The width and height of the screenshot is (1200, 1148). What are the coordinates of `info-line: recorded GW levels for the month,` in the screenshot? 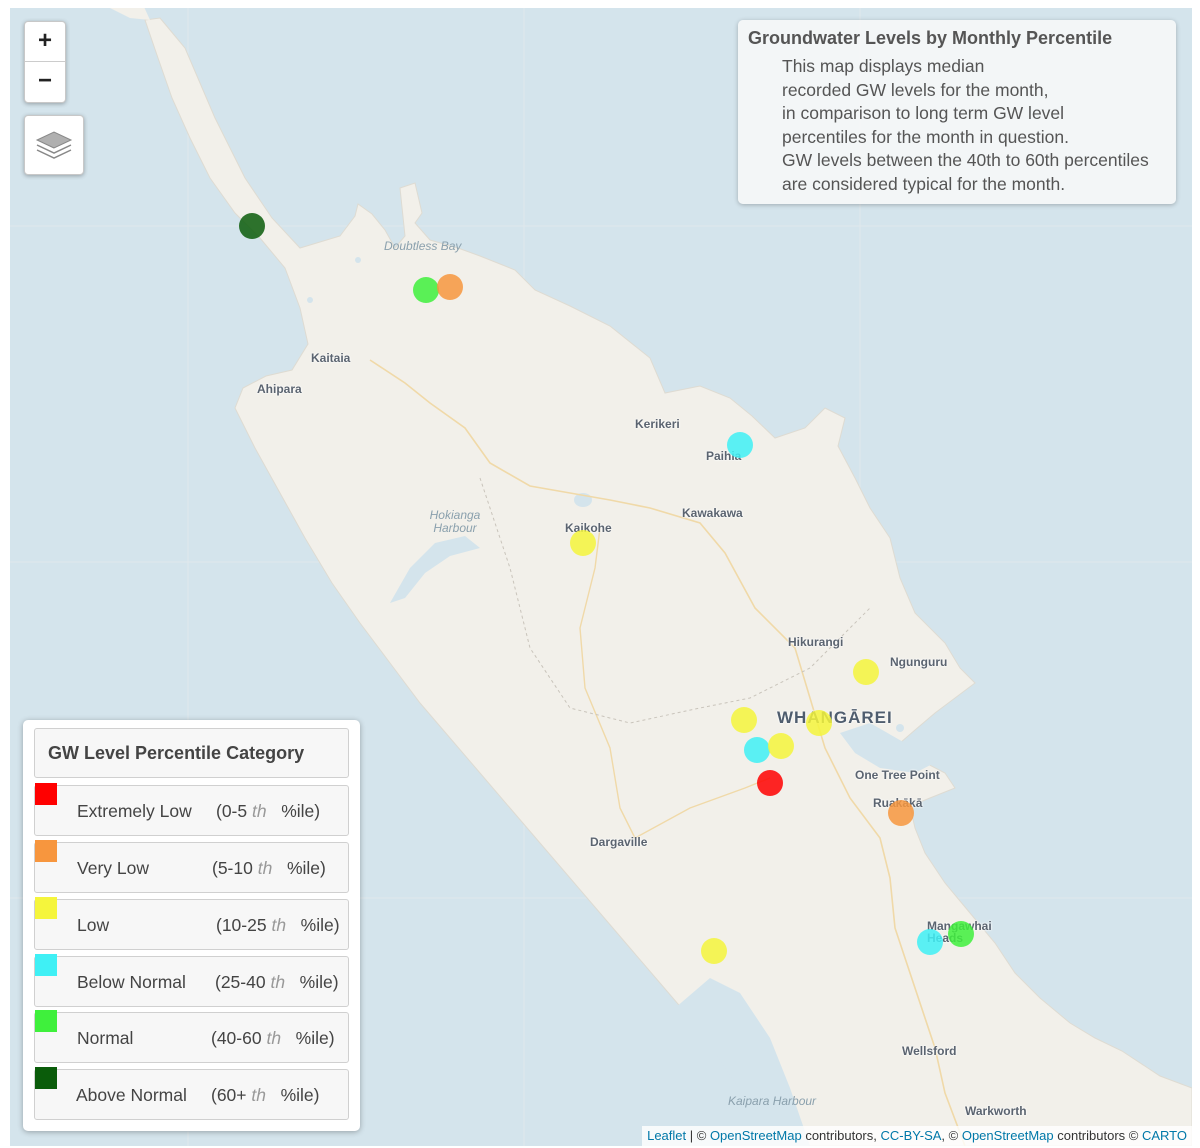 It's located at (915, 89).